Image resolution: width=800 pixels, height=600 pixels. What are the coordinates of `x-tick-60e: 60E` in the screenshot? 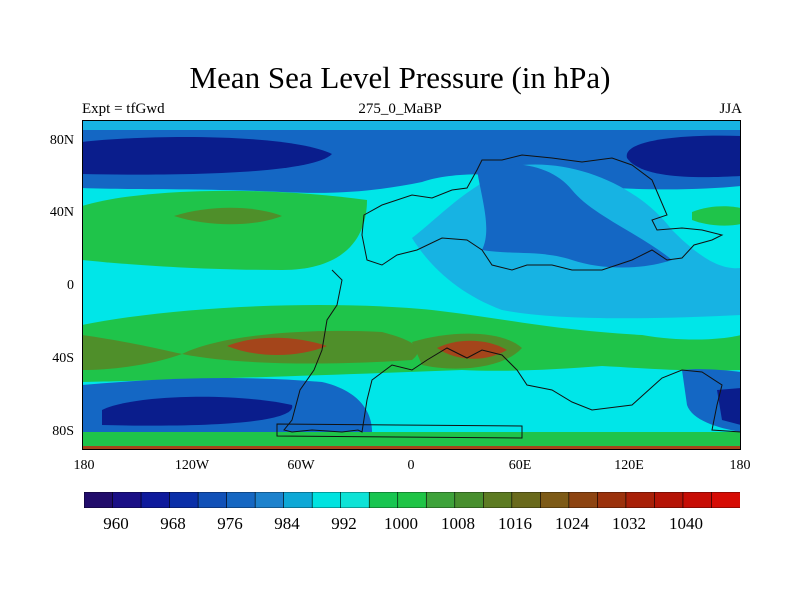 It's located at (520, 465).